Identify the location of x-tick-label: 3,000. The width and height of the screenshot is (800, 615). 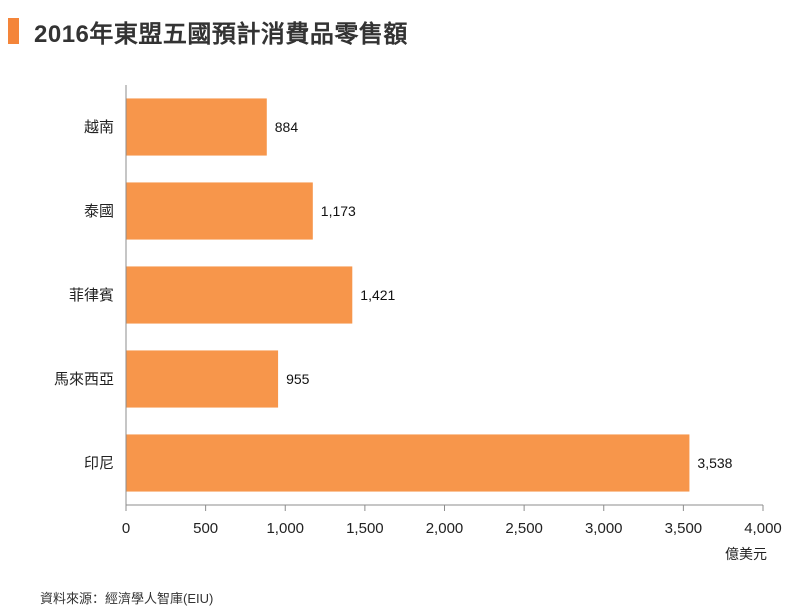
(604, 528).